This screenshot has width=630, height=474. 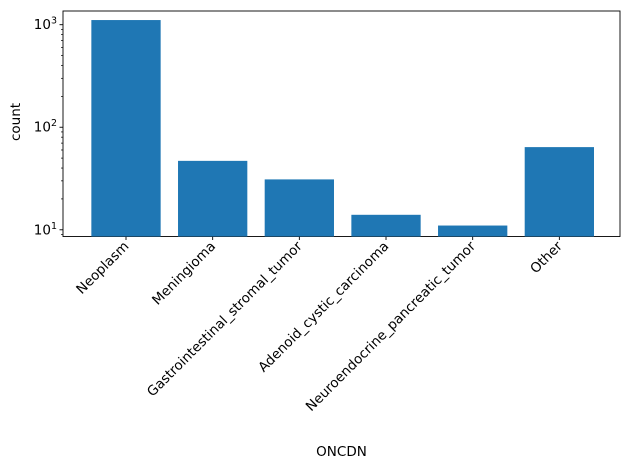 What do you see at coordinates (473, 231) in the screenshot?
I see `bar-neuroendocrine_pancreatic_tumor` at bounding box center [473, 231].